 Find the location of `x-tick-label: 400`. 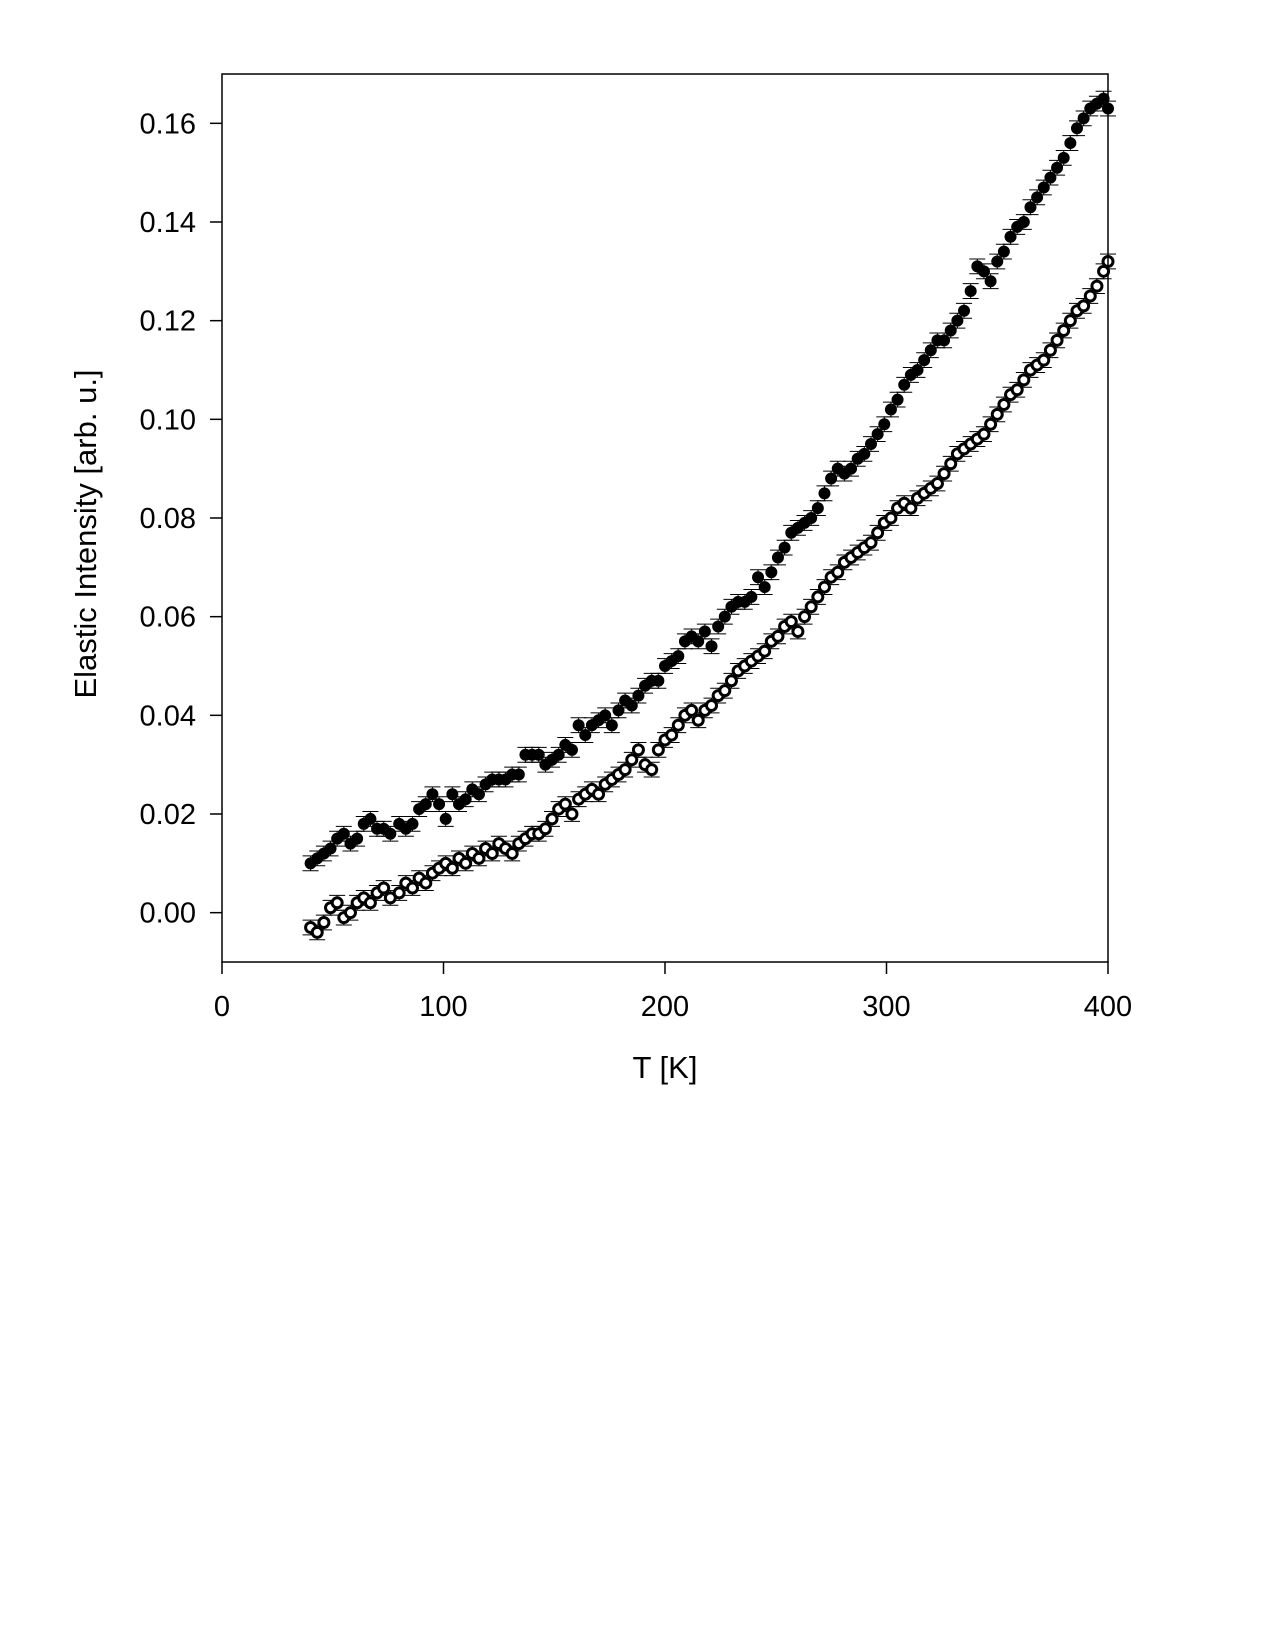

x-tick-label: 400 is located at coordinates (1108, 1007).